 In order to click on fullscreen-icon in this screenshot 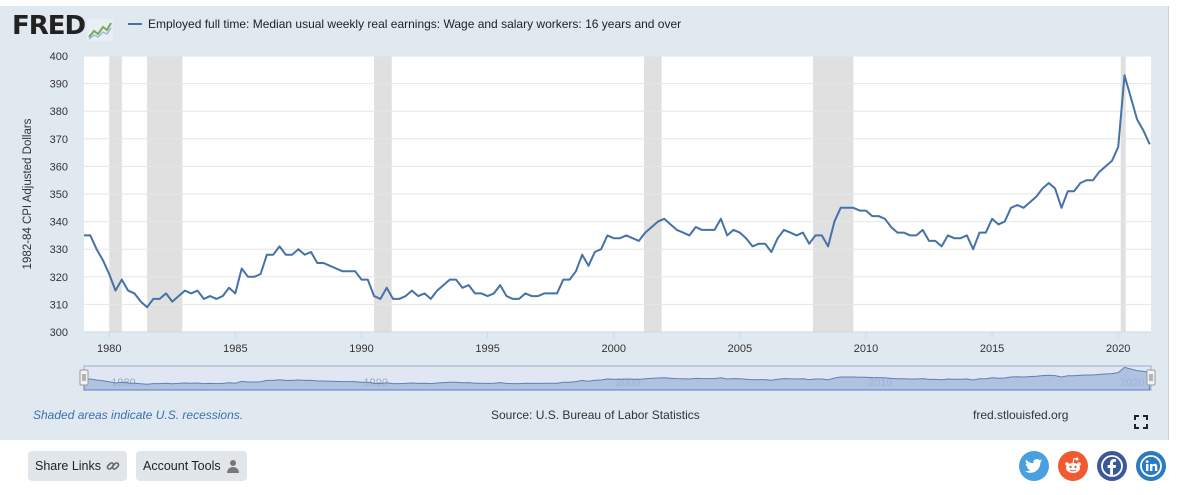, I will do `click(1141, 422)`.